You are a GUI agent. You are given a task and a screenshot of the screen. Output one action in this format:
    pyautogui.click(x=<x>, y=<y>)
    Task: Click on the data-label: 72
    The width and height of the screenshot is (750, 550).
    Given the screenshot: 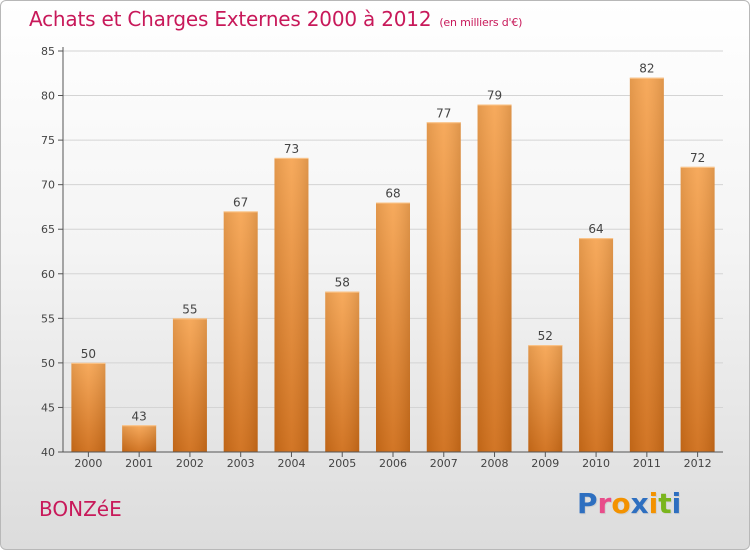 What is the action you would take?
    pyautogui.click(x=697, y=158)
    